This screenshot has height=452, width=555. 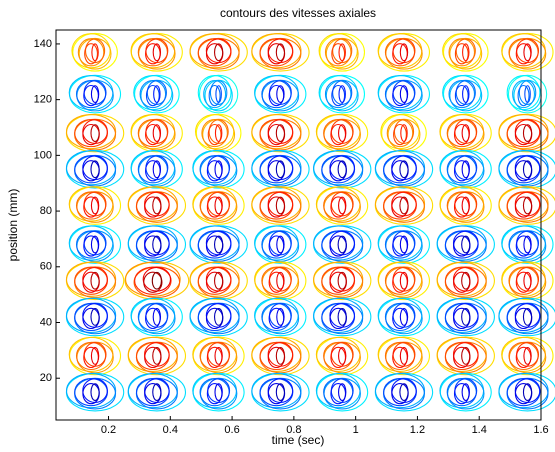 I want to click on y-tick-label: 140, so click(x=43, y=44).